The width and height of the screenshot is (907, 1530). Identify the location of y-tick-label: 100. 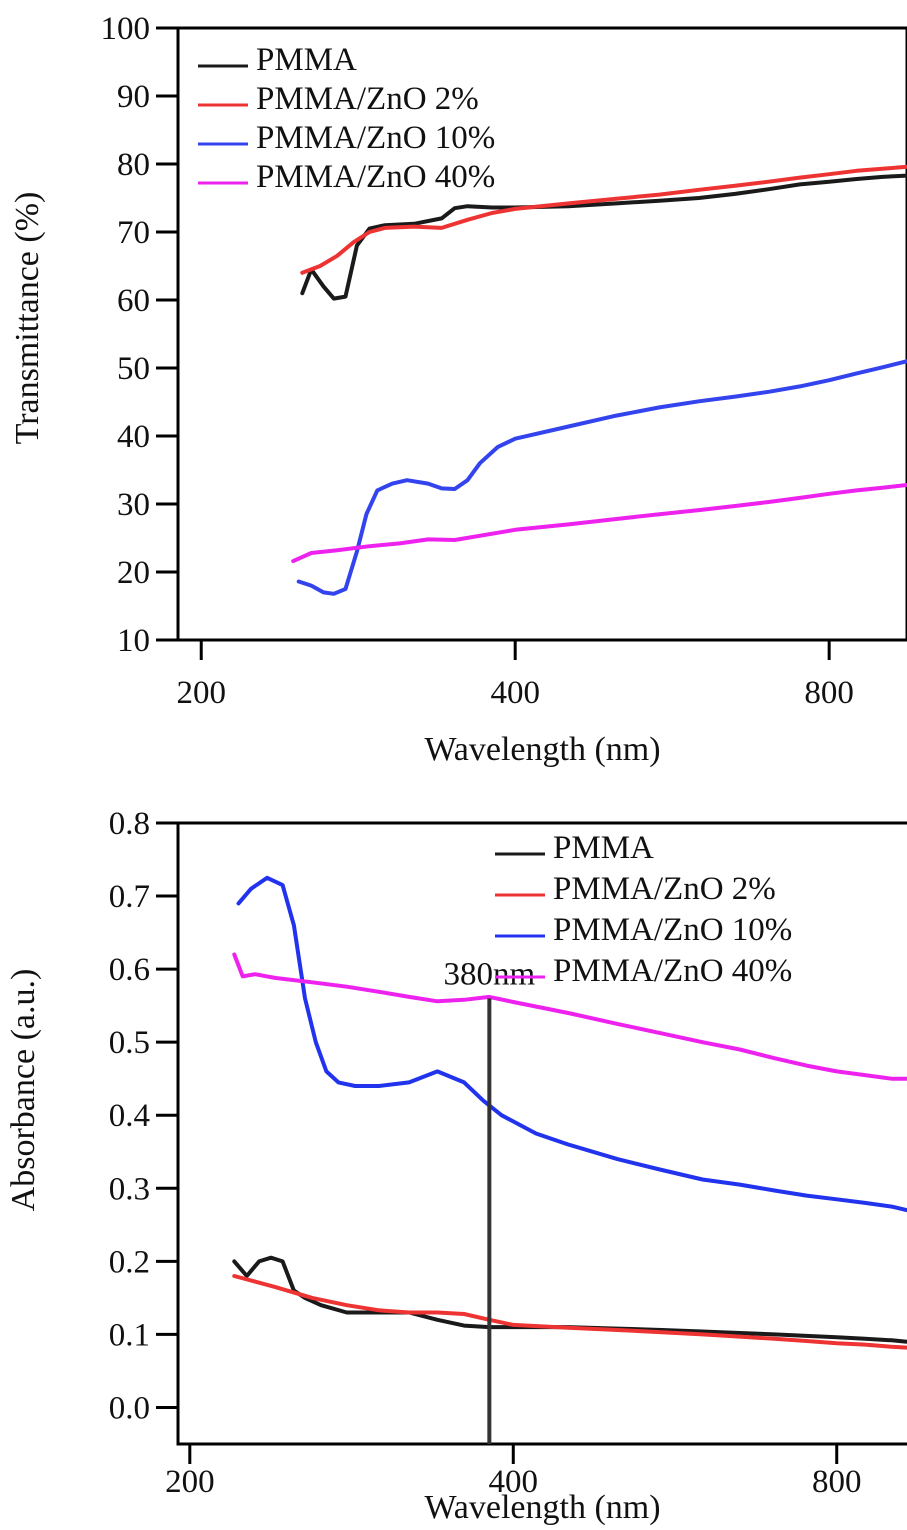
(126, 29).